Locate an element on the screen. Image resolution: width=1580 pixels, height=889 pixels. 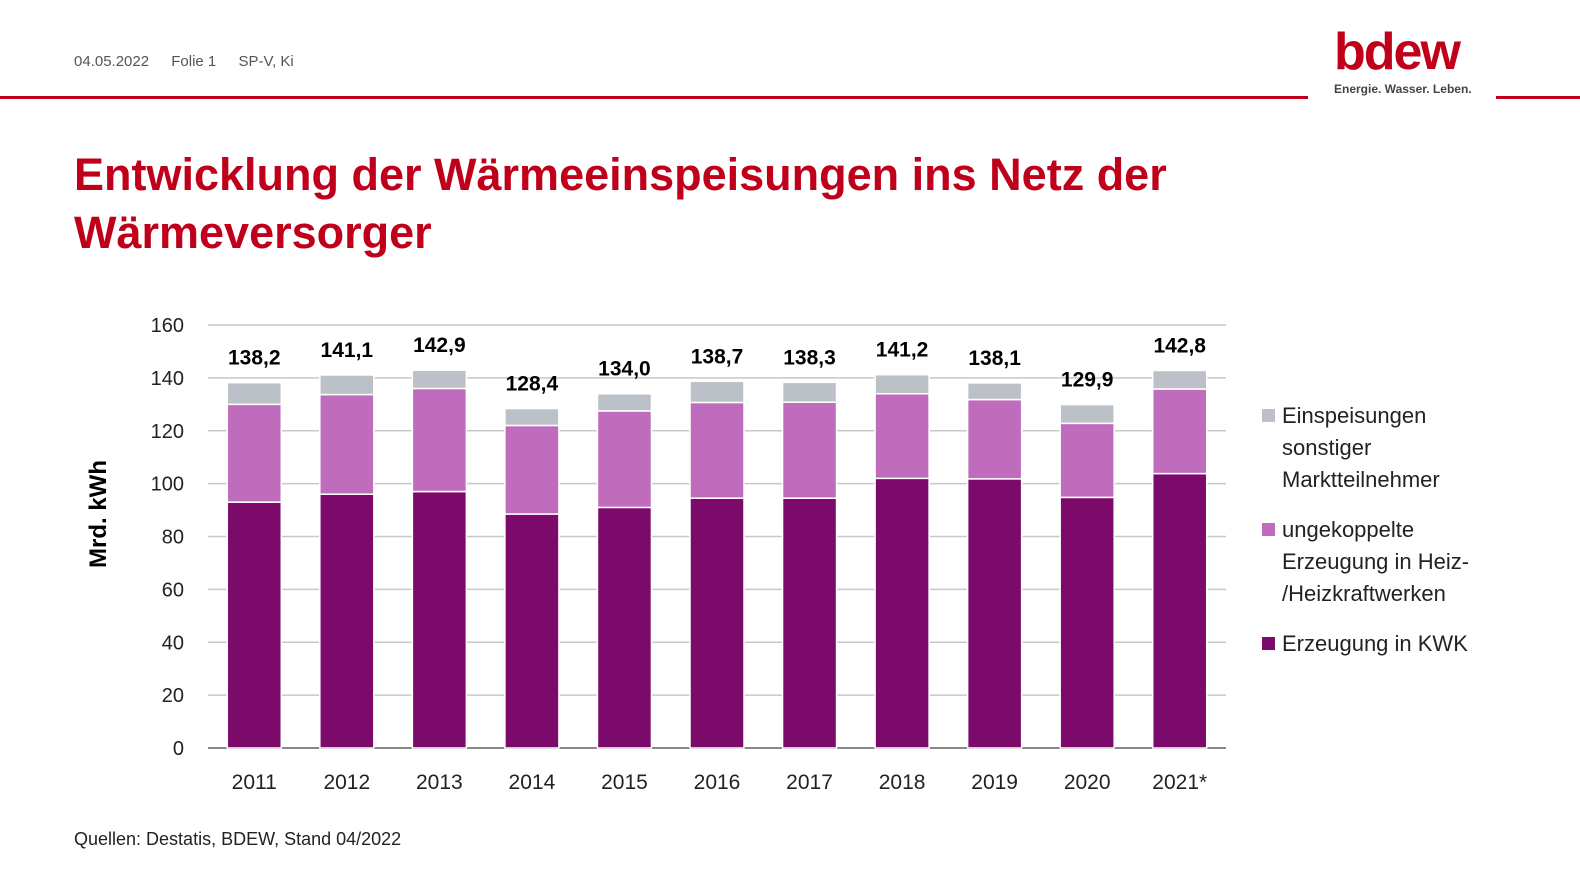
total-label: 142,9 is located at coordinates (439, 345).